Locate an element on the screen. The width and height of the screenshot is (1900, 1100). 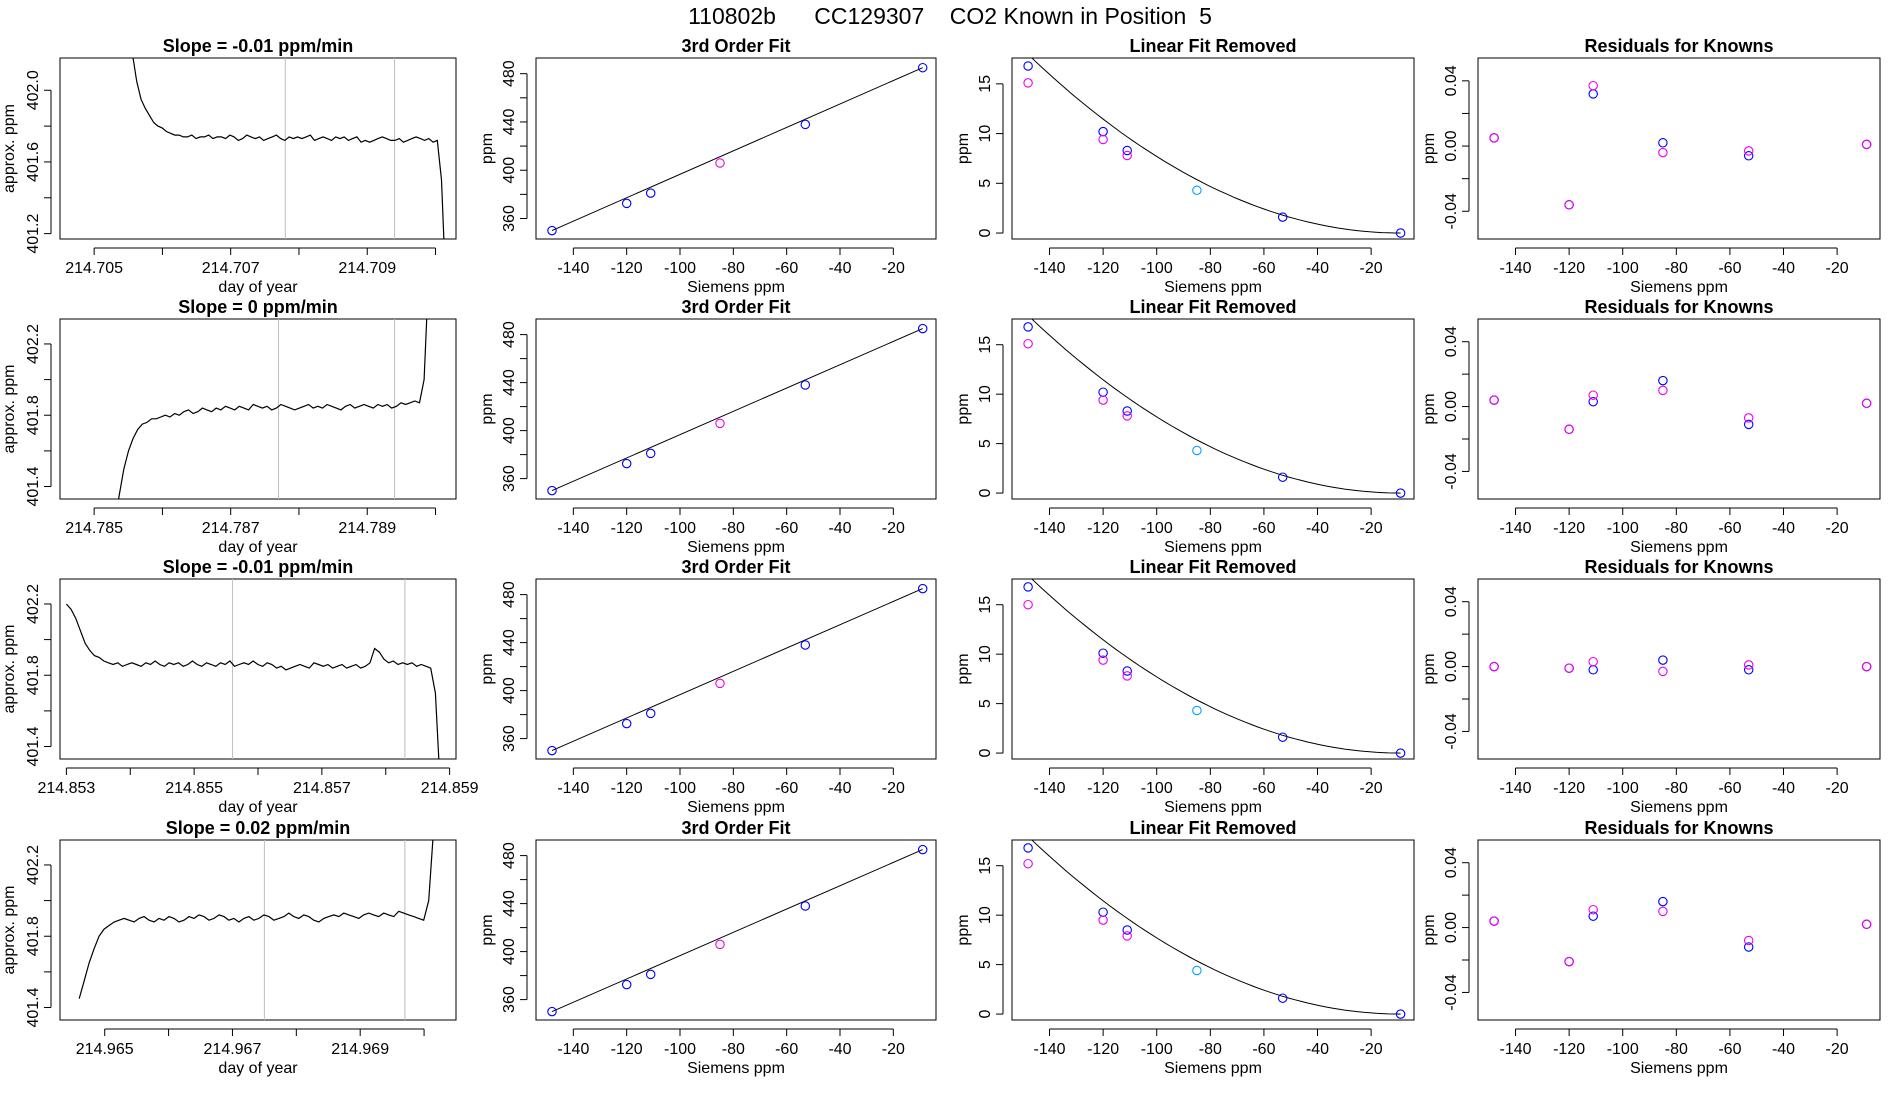
chart-title: Linear Fit Removed is located at coordinates (1212, 828).